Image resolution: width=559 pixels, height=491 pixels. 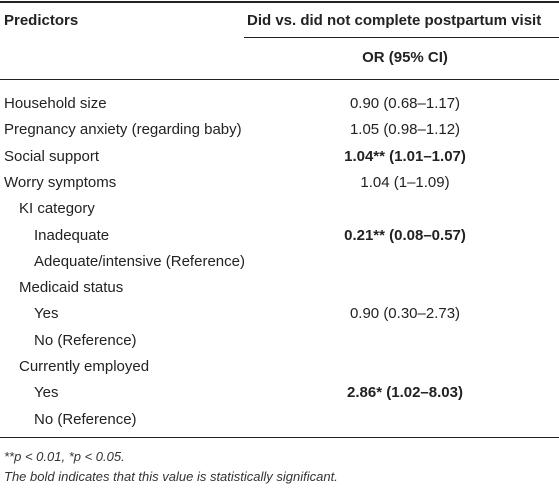 What do you see at coordinates (405, 156) in the screenshot?
I see `or-ci-value: 1.04** (1.01–1.07)` at bounding box center [405, 156].